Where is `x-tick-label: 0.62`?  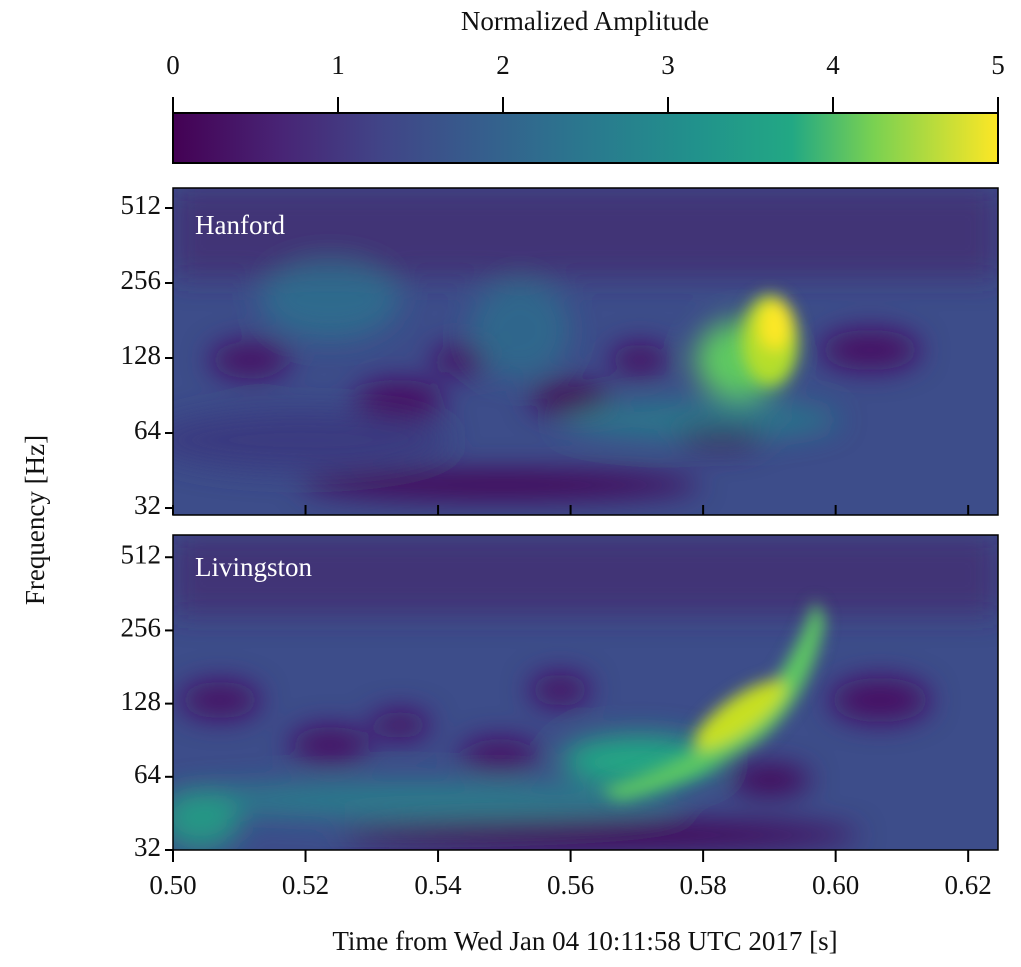 x-tick-label: 0.62 is located at coordinates (968, 885).